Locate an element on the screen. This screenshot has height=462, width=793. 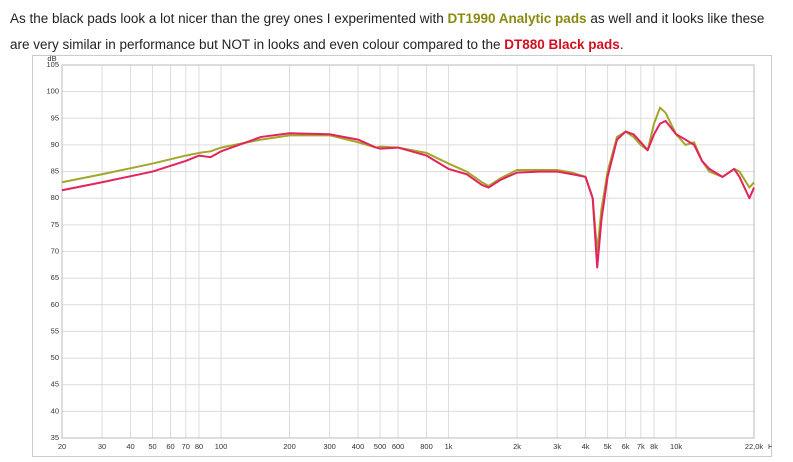
x-tick-label: 6k is located at coordinates (626, 446).